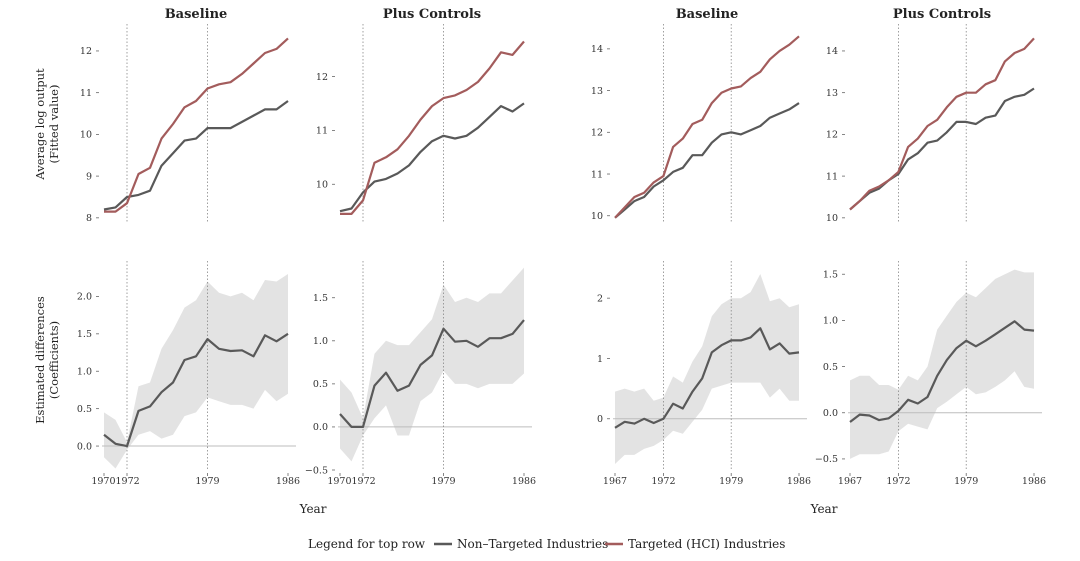 The width and height of the screenshot is (1080, 561). I want to click on legend-label-non-targeted: Non–Targeted Industries, so click(532, 544).